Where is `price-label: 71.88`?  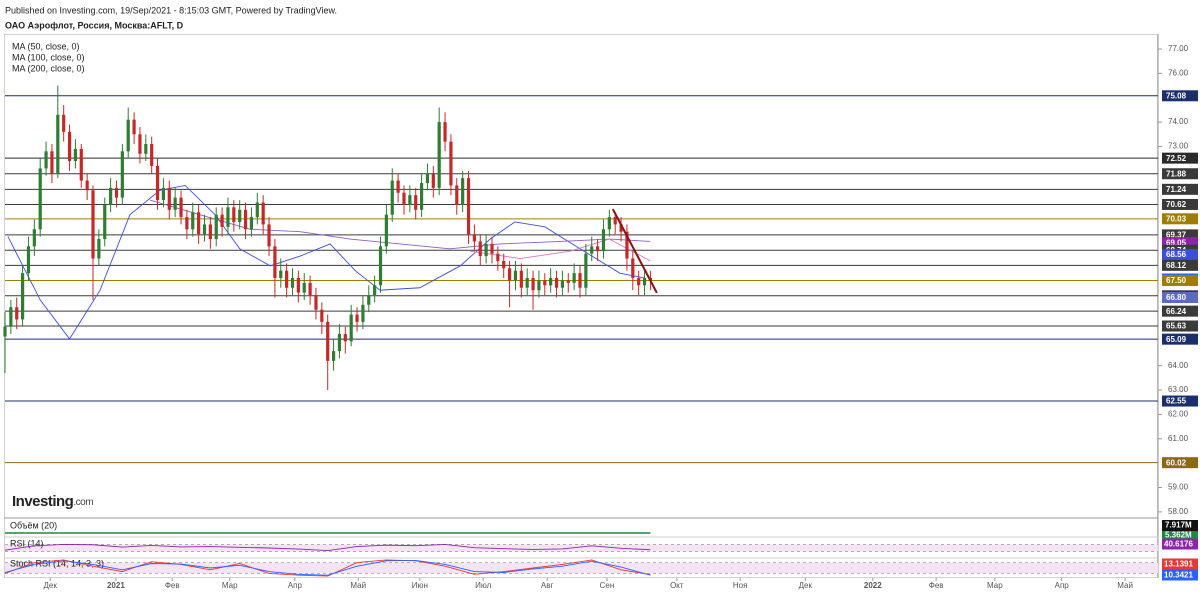 price-label: 71.88 is located at coordinates (1176, 173).